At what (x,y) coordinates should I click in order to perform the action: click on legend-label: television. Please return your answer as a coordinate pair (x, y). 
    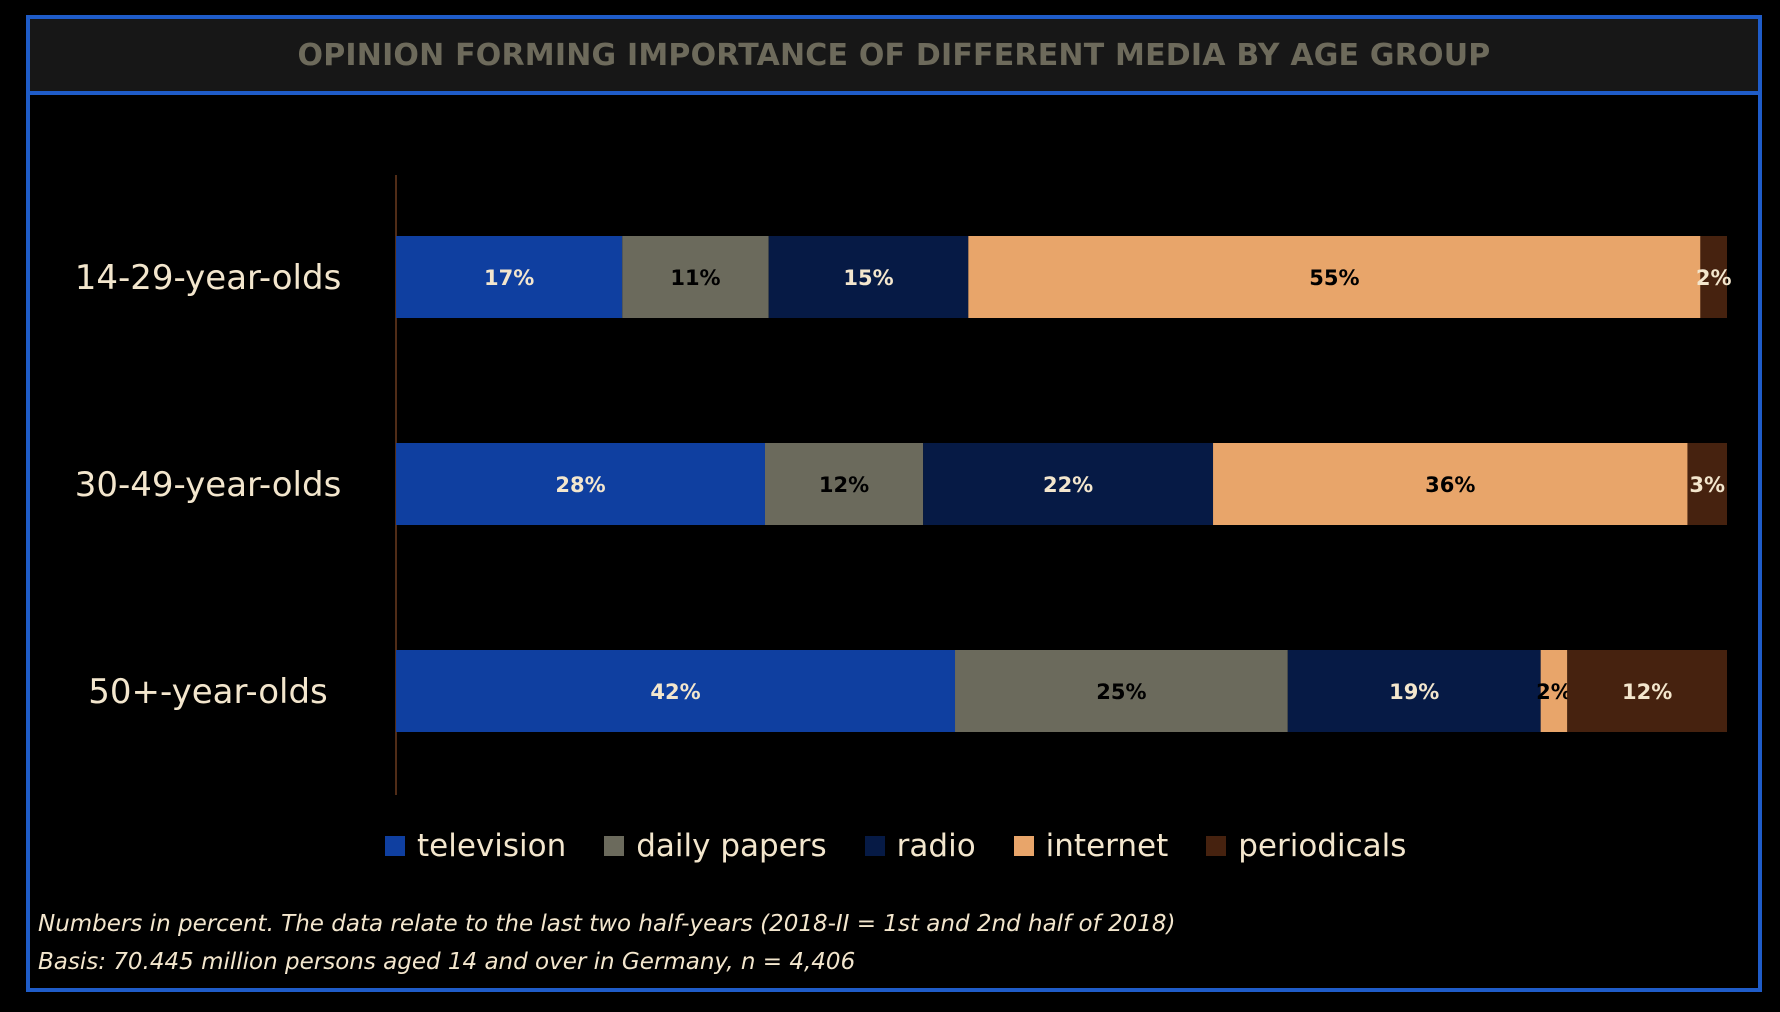
    Looking at the image, I should click on (492, 846).